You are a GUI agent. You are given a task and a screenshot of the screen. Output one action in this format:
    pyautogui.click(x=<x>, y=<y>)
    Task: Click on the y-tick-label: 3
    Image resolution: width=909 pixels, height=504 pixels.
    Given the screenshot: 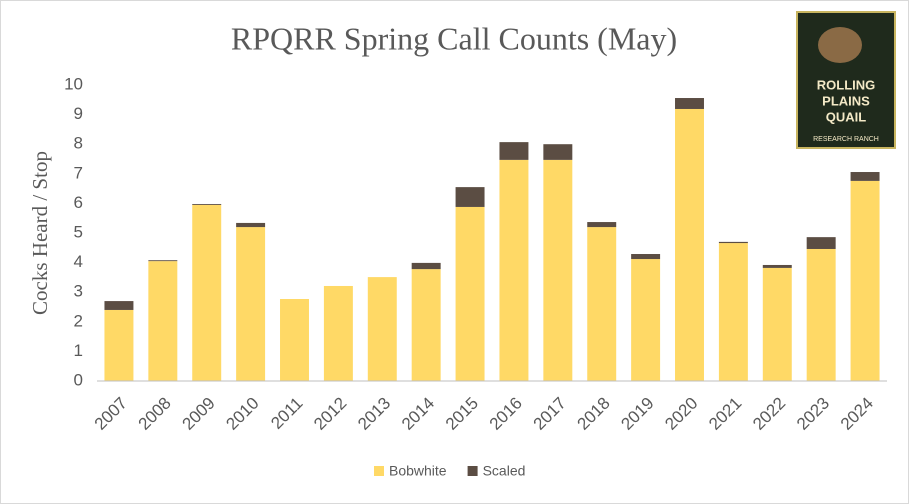 What is the action you would take?
    pyautogui.click(x=78, y=291)
    